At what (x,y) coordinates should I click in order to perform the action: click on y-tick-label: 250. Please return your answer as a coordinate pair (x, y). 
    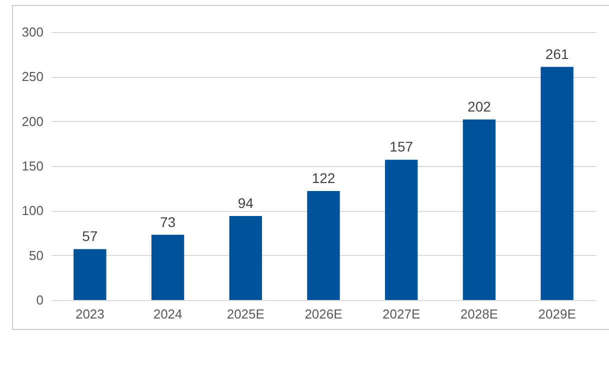
    Looking at the image, I should click on (33, 76).